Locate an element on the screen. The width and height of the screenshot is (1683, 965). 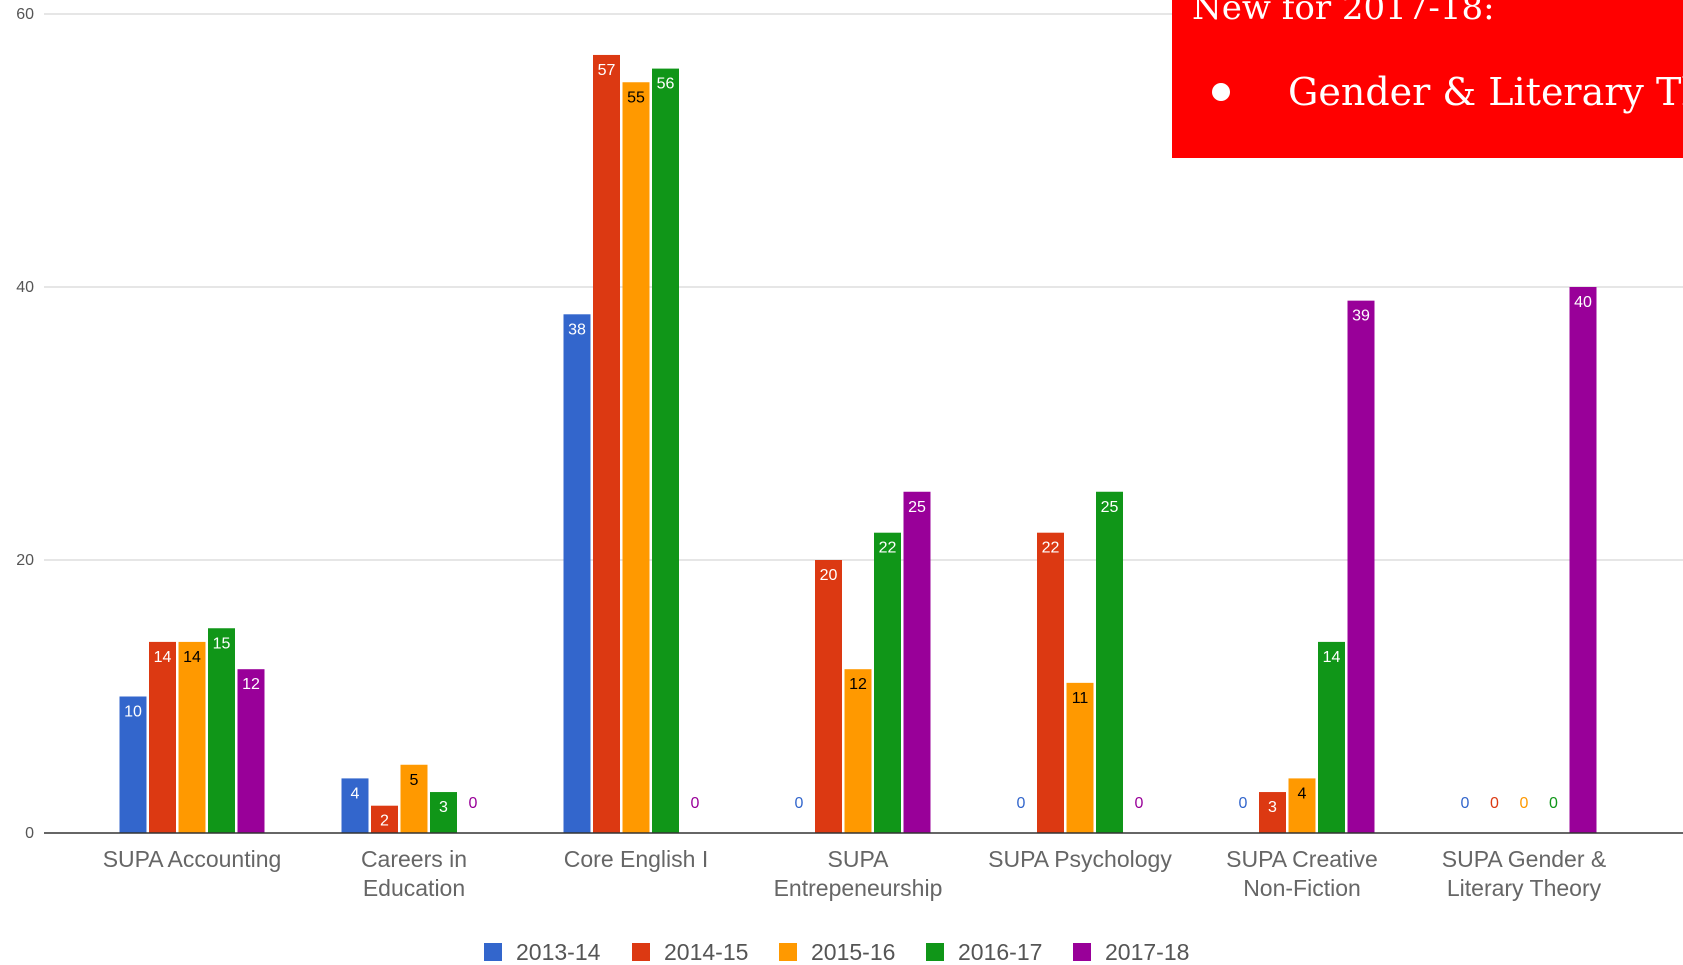
legend-label: 2015-16 is located at coordinates (853, 952).